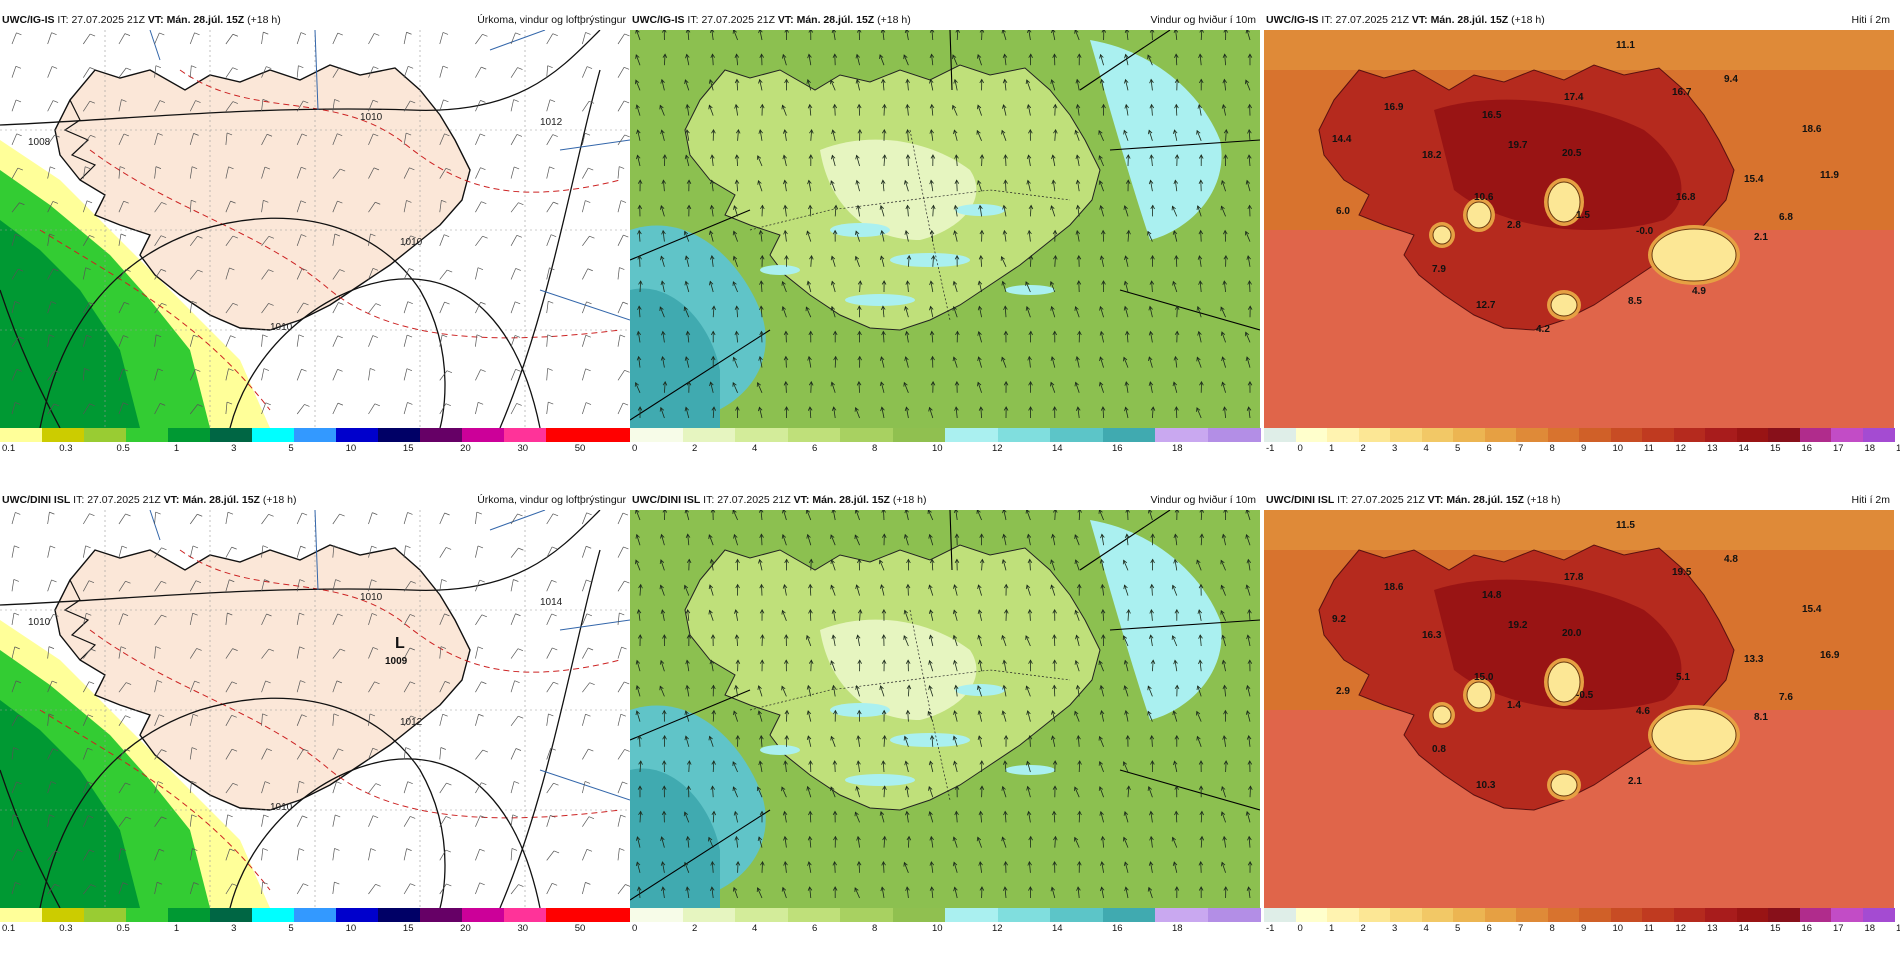 This screenshot has width=1900, height=958. What do you see at coordinates (1579, 441) in the screenshot?
I see `colorbar: -10123456789101112131415161718192021` at bounding box center [1579, 441].